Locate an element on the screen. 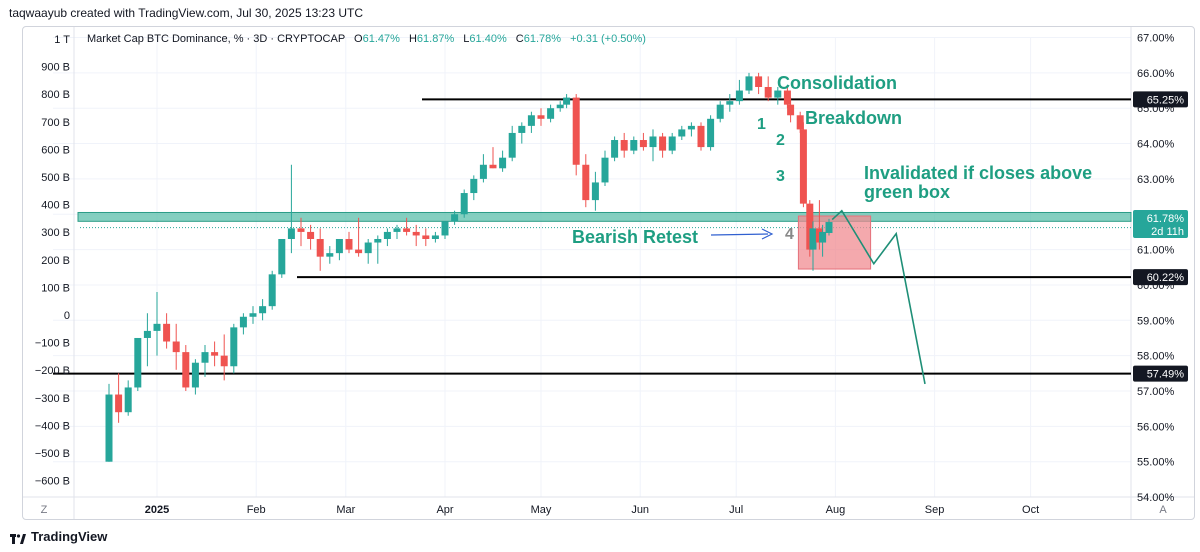 This screenshot has width=1200, height=552. legend-low-value: 61.40% is located at coordinates (488, 39).